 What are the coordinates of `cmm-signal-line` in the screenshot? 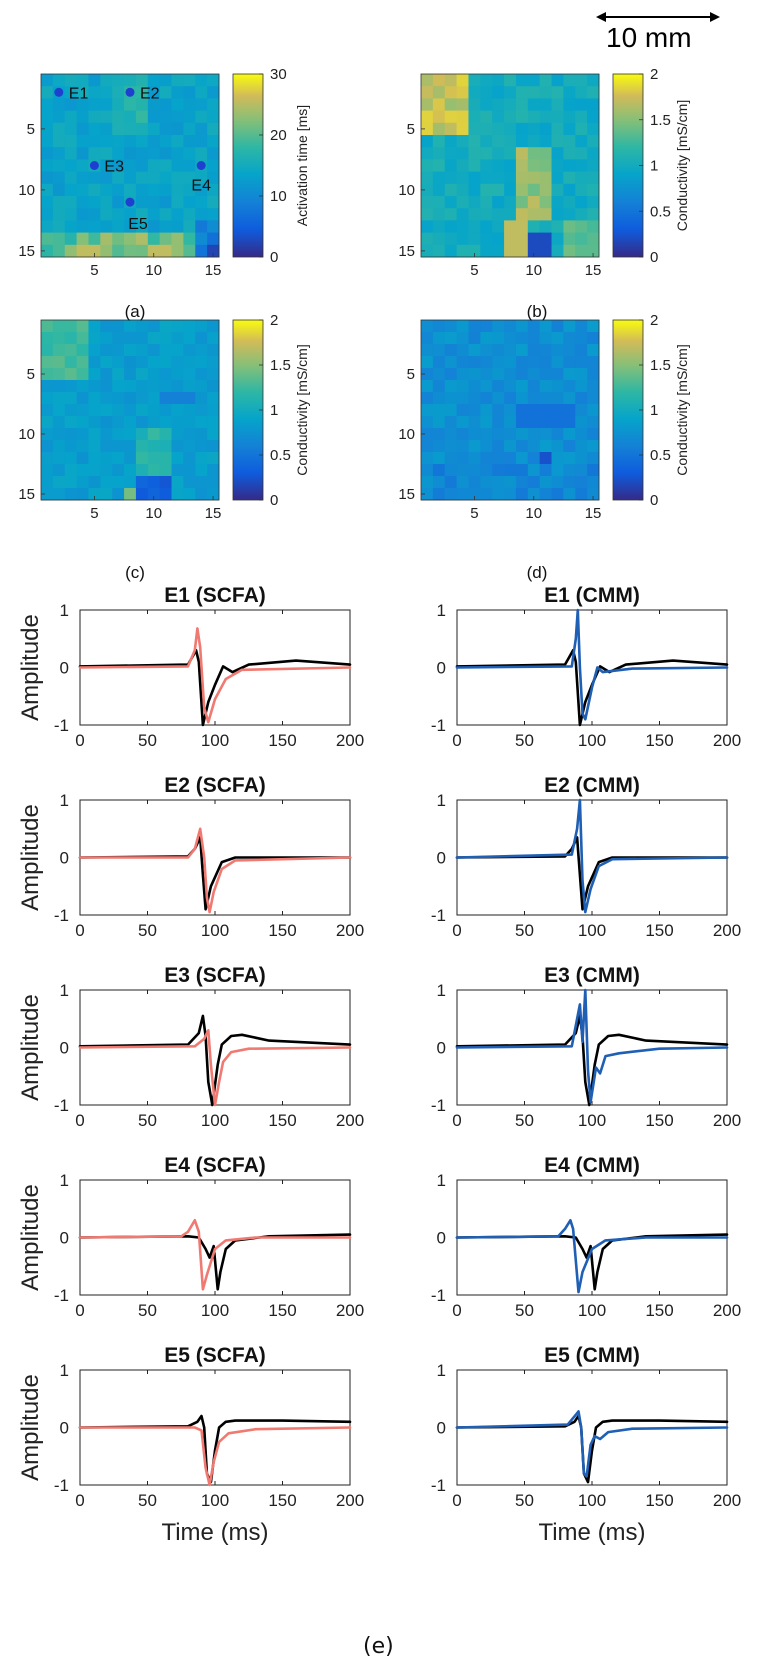 It's located at (592, 1444).